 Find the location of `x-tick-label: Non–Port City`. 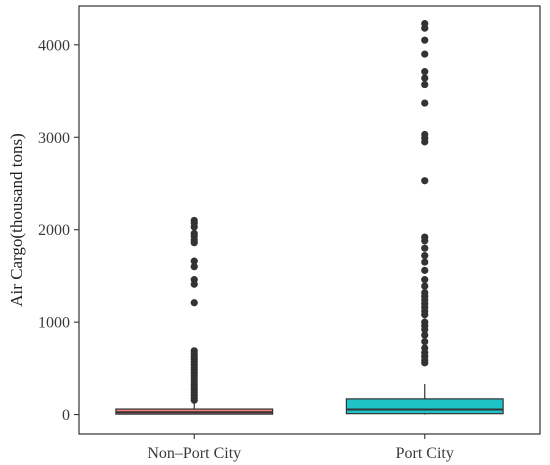

x-tick-label: Non–Port City is located at coordinates (194, 453).